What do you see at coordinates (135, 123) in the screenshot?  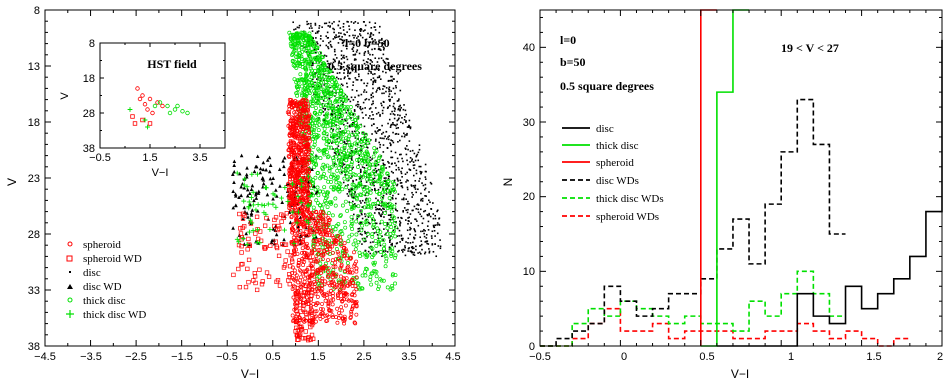 I see `inset-spheroid-wd-point` at bounding box center [135, 123].